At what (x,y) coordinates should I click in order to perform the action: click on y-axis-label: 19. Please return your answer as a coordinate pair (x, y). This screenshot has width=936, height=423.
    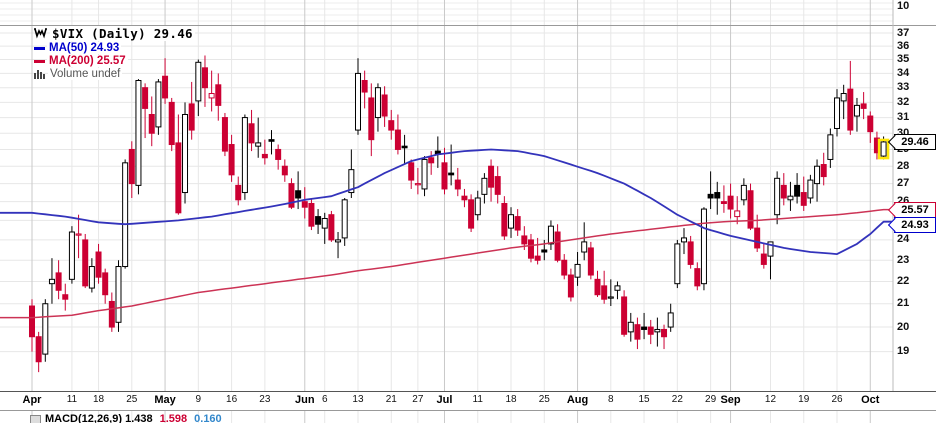
    Looking at the image, I should click on (903, 351).